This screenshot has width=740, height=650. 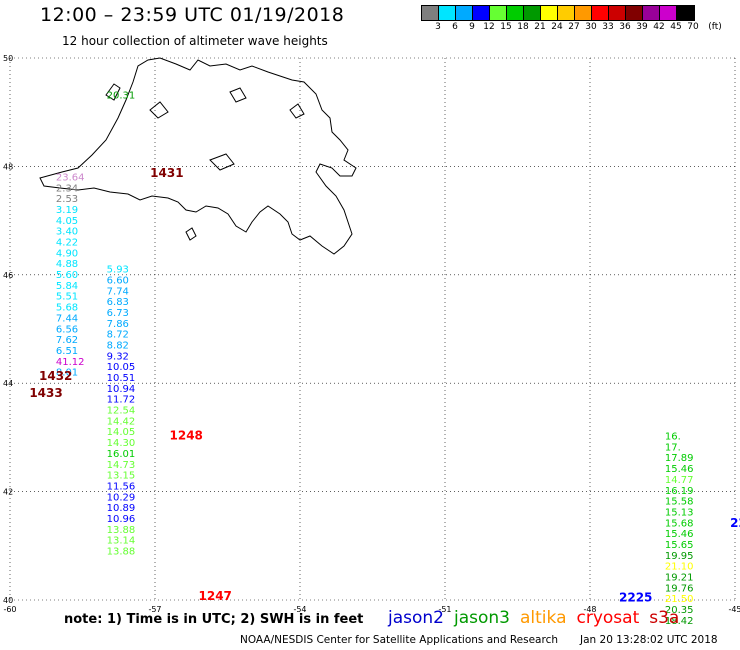 What do you see at coordinates (154, 609) in the screenshot?
I see `longitude-tick-label: -57` at bounding box center [154, 609].